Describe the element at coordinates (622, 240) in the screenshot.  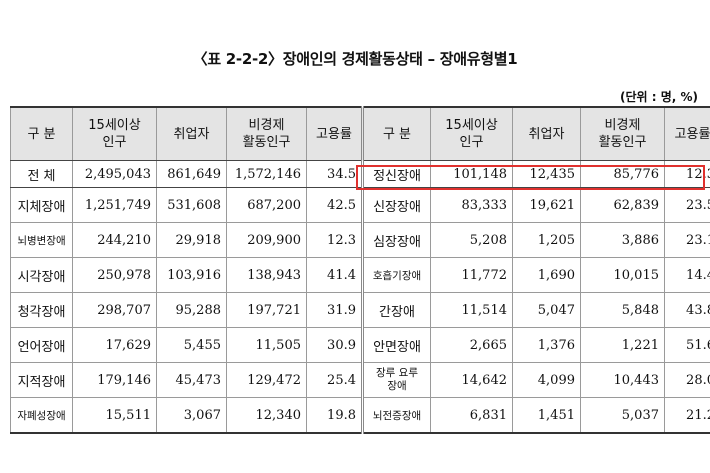
I see `cell-inactive-right: 3,886` at that location.